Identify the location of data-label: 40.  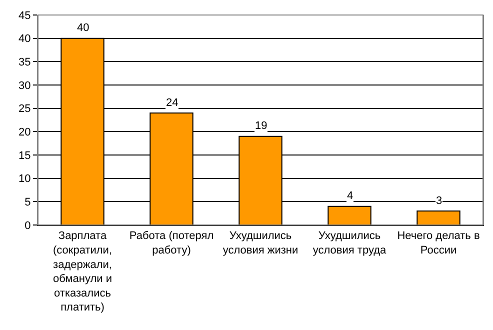
(83, 28).